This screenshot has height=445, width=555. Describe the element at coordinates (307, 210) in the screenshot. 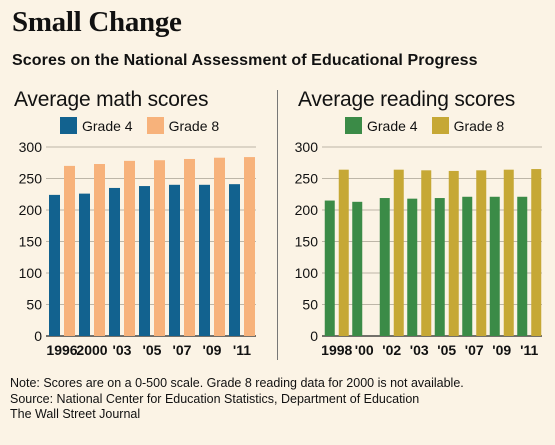

I see `reading-ytick-200: 200` at that location.